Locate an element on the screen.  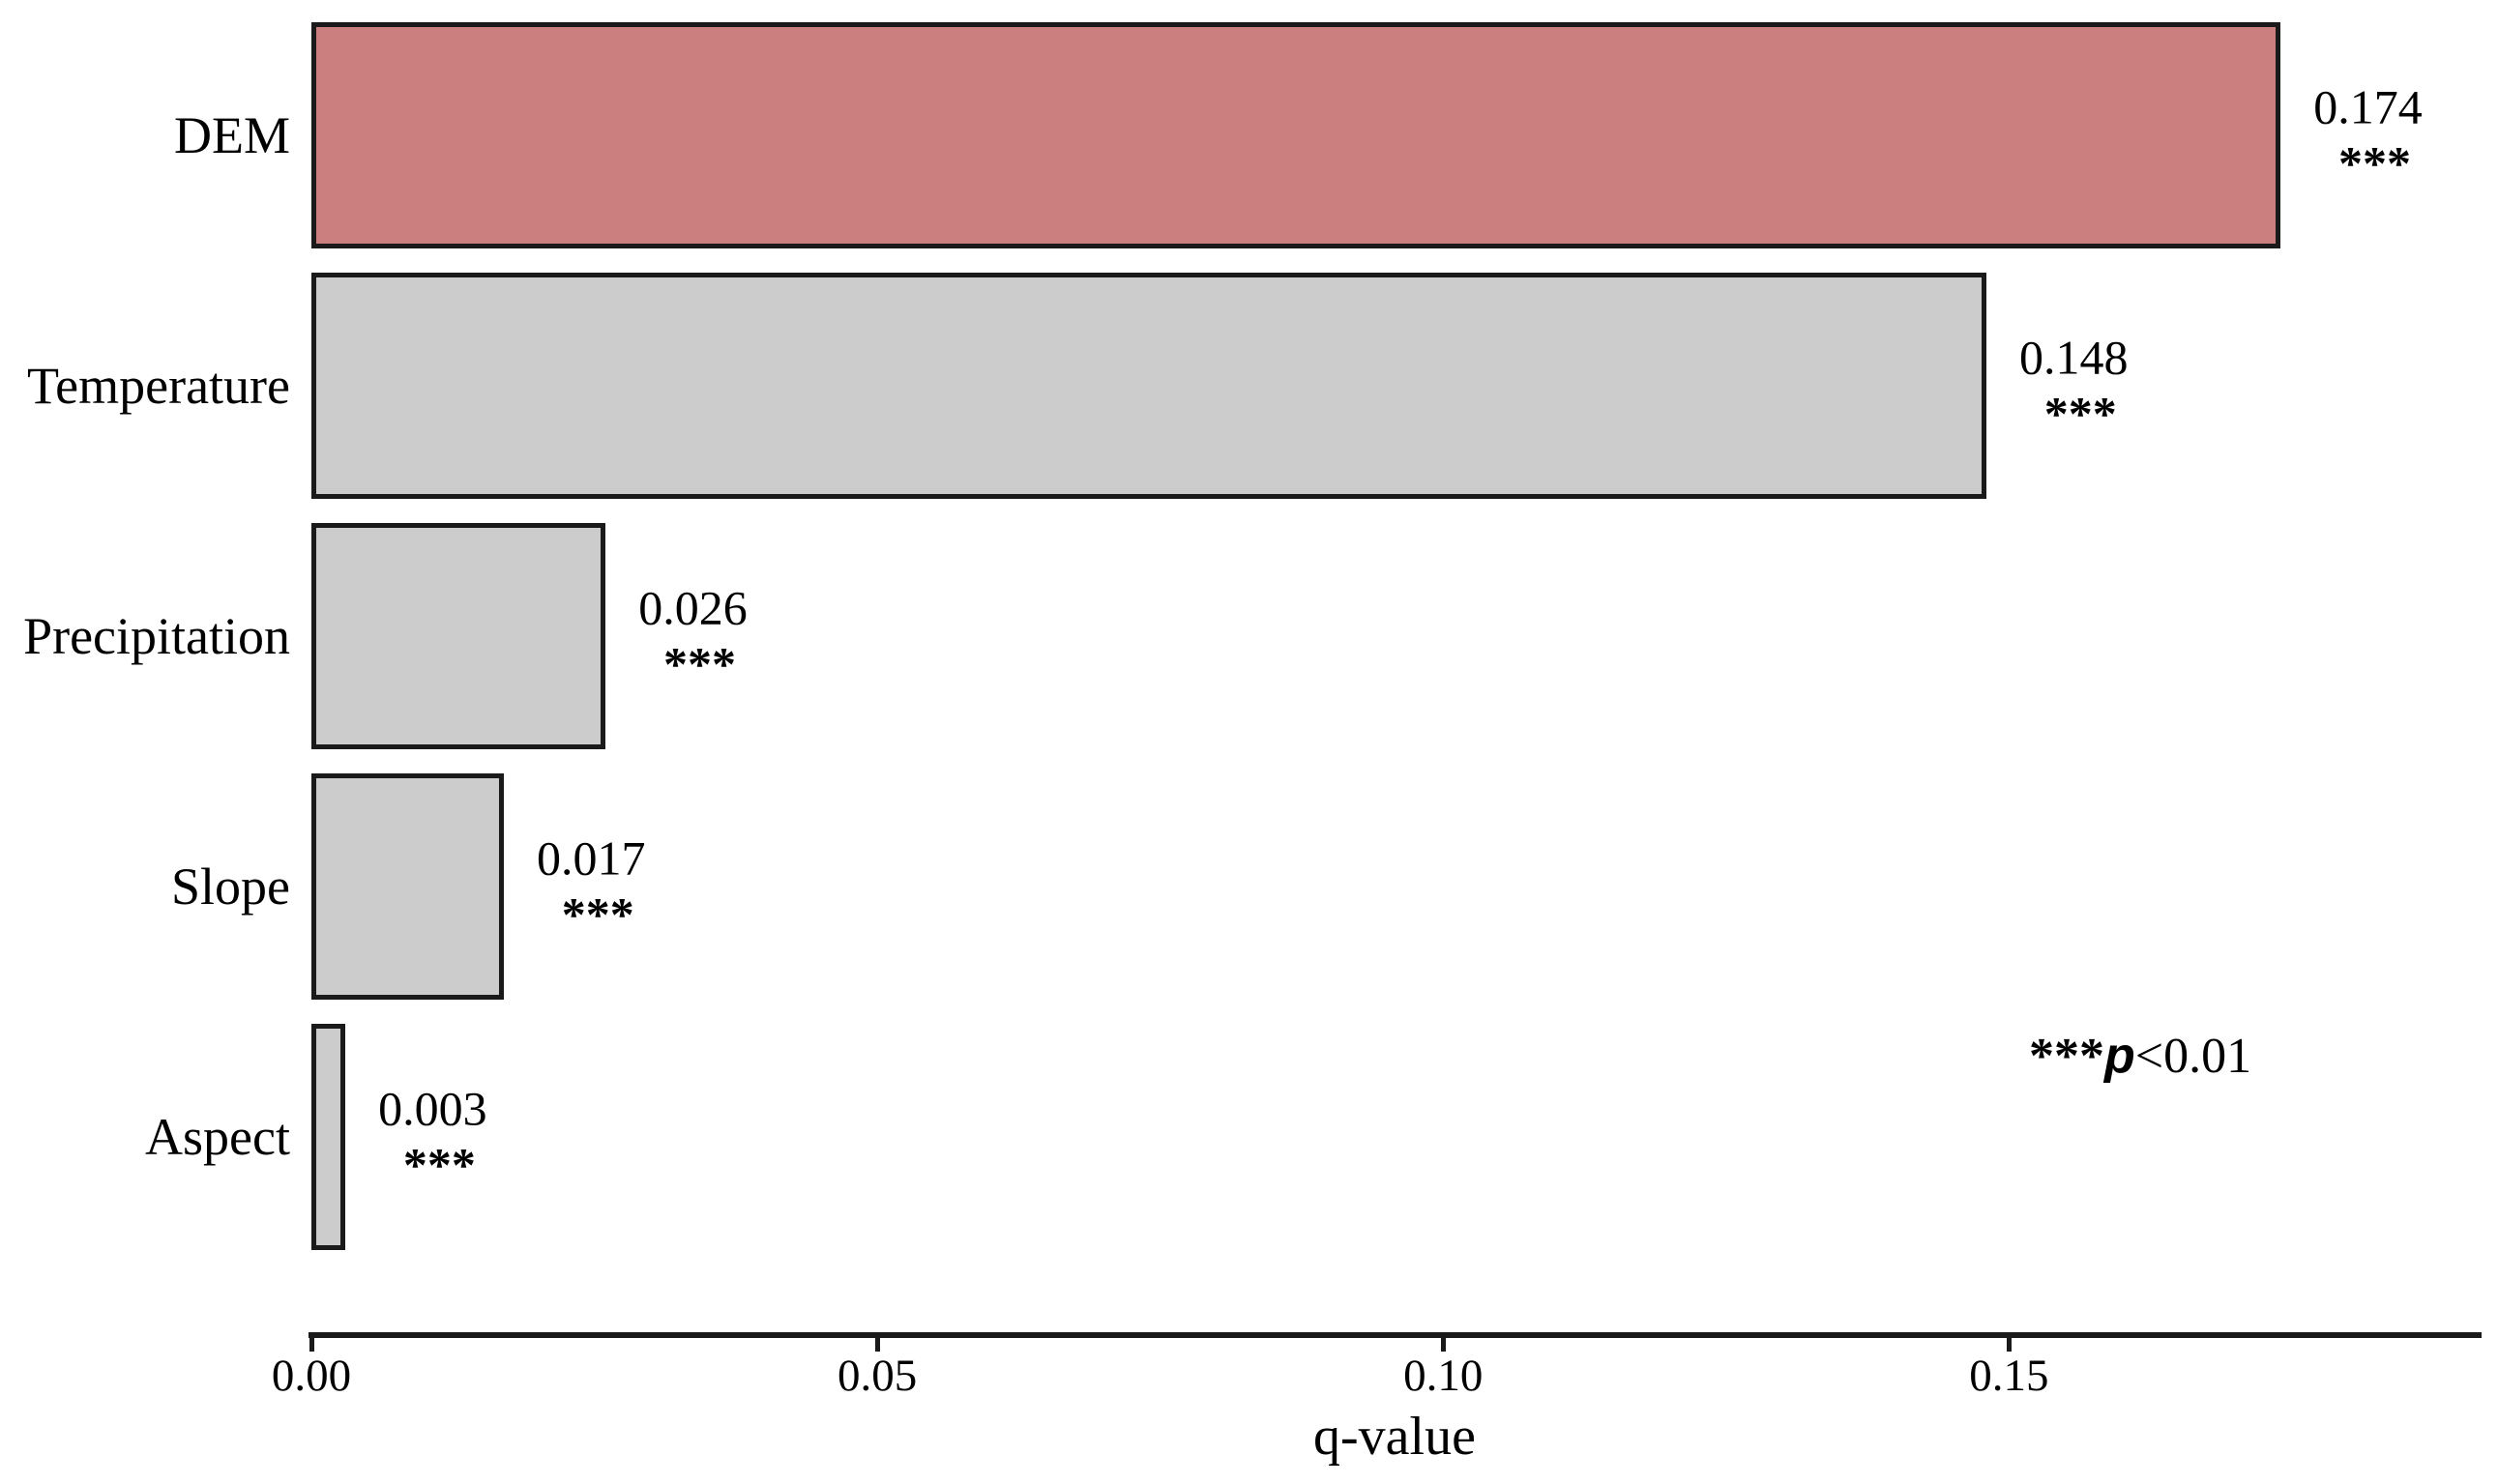
bar-dem is located at coordinates (1296, 135).